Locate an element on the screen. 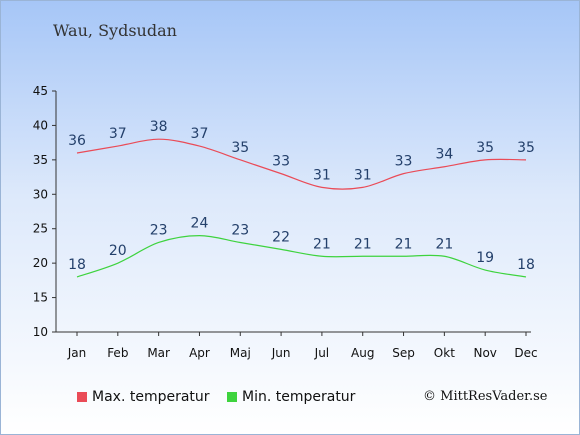  x-tick-label: Nov is located at coordinates (484, 353).